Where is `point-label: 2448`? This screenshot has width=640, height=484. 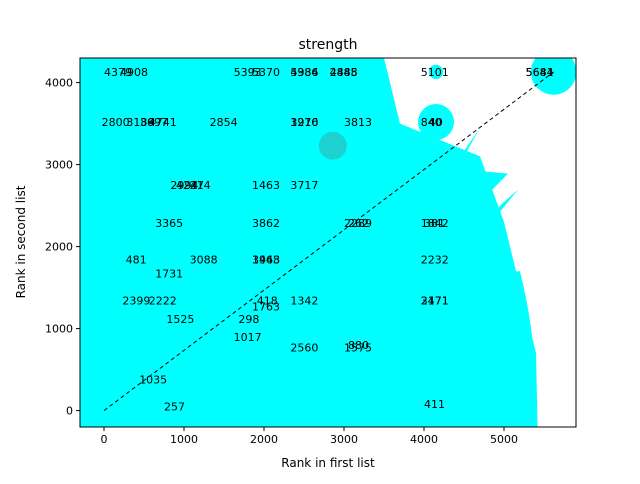 point-label: 2448 is located at coordinates (344, 72).